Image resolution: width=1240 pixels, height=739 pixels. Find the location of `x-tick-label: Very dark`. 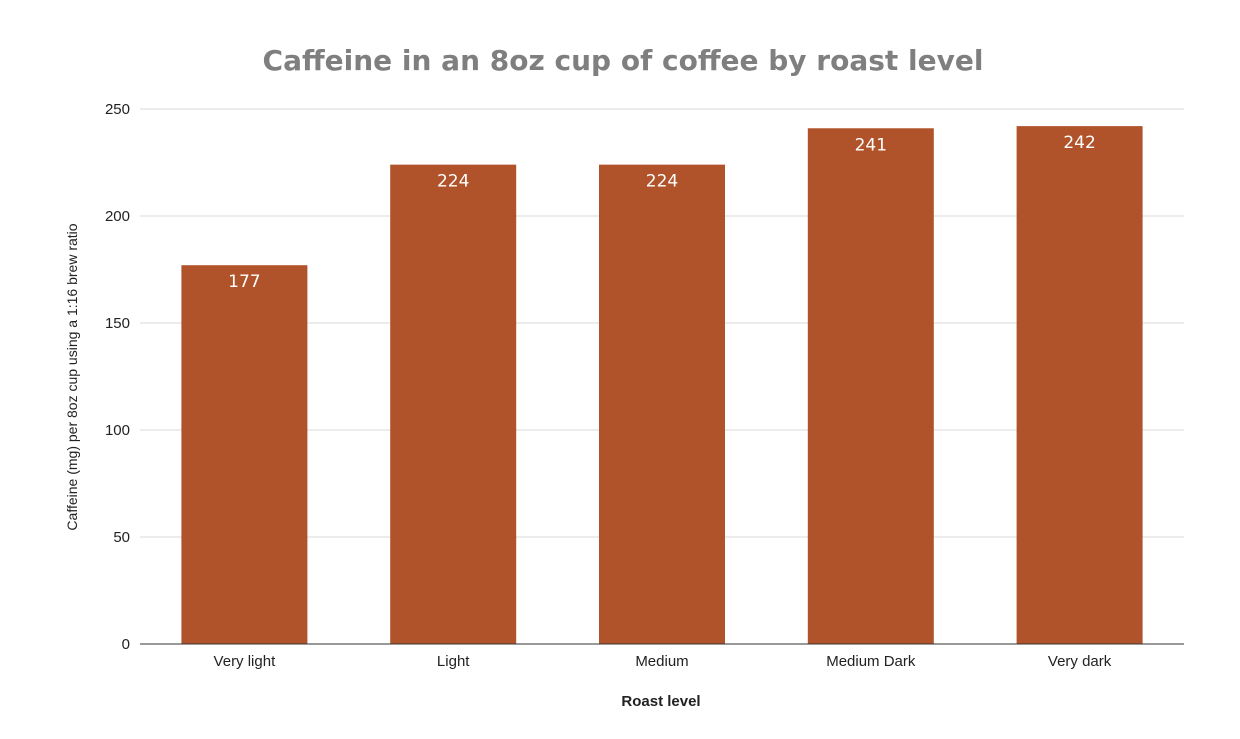

x-tick-label: Very dark is located at coordinates (1080, 661).